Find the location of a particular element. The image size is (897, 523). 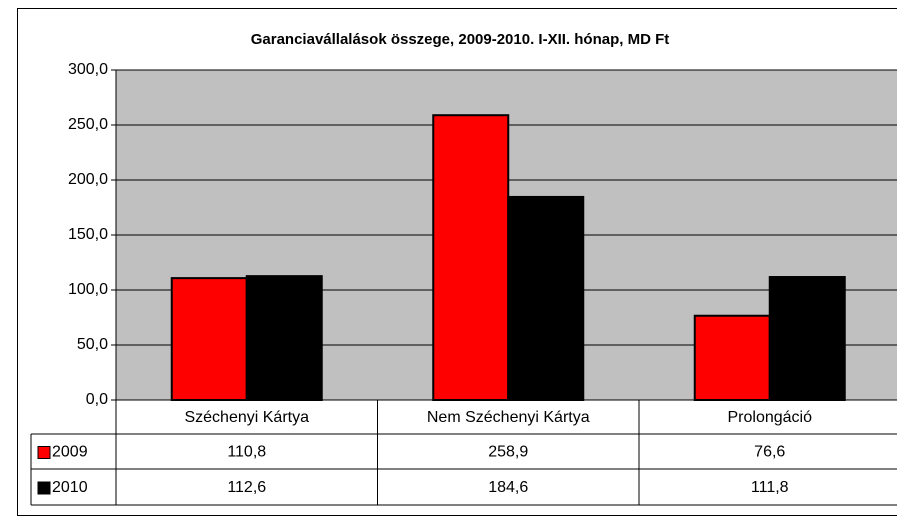

x-tick-label: Prolongáció is located at coordinates (770, 417).